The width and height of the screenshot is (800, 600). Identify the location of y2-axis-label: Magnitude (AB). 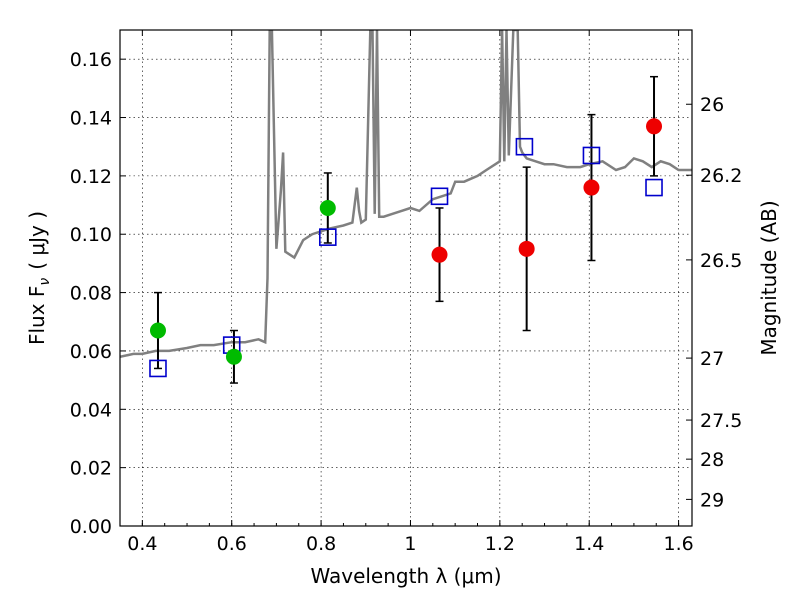
(769, 277).